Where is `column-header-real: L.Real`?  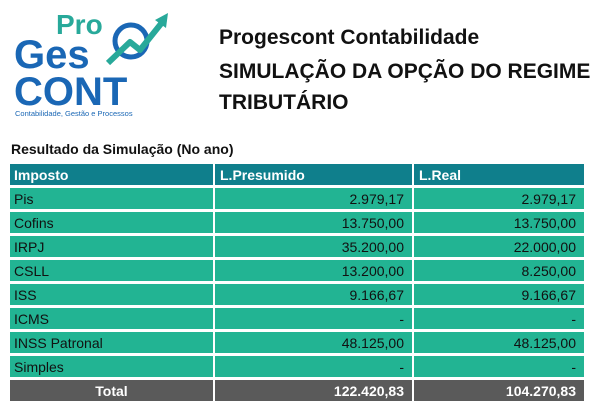
column-header-real: L.Real is located at coordinates (499, 174).